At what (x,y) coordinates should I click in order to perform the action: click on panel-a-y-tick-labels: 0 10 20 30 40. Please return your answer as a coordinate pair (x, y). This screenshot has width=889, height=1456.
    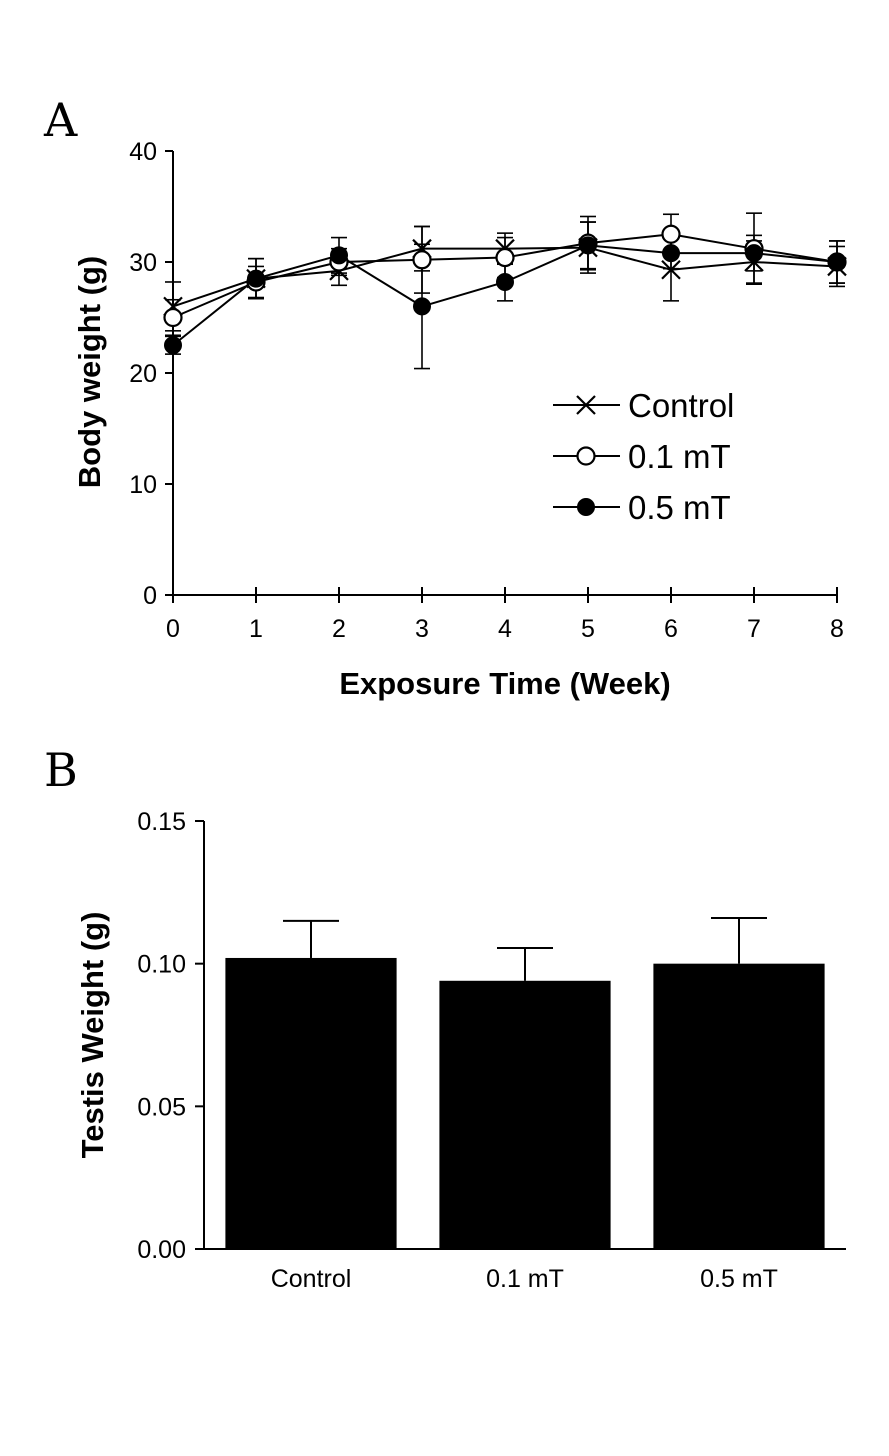
    Looking at the image, I should click on (143, 374).